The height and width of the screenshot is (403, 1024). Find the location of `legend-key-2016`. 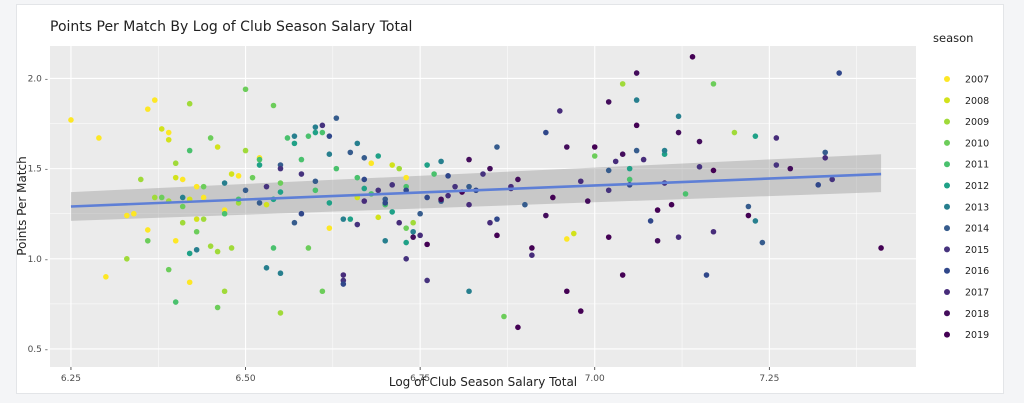

legend-key-2016 is located at coordinates (947, 270).